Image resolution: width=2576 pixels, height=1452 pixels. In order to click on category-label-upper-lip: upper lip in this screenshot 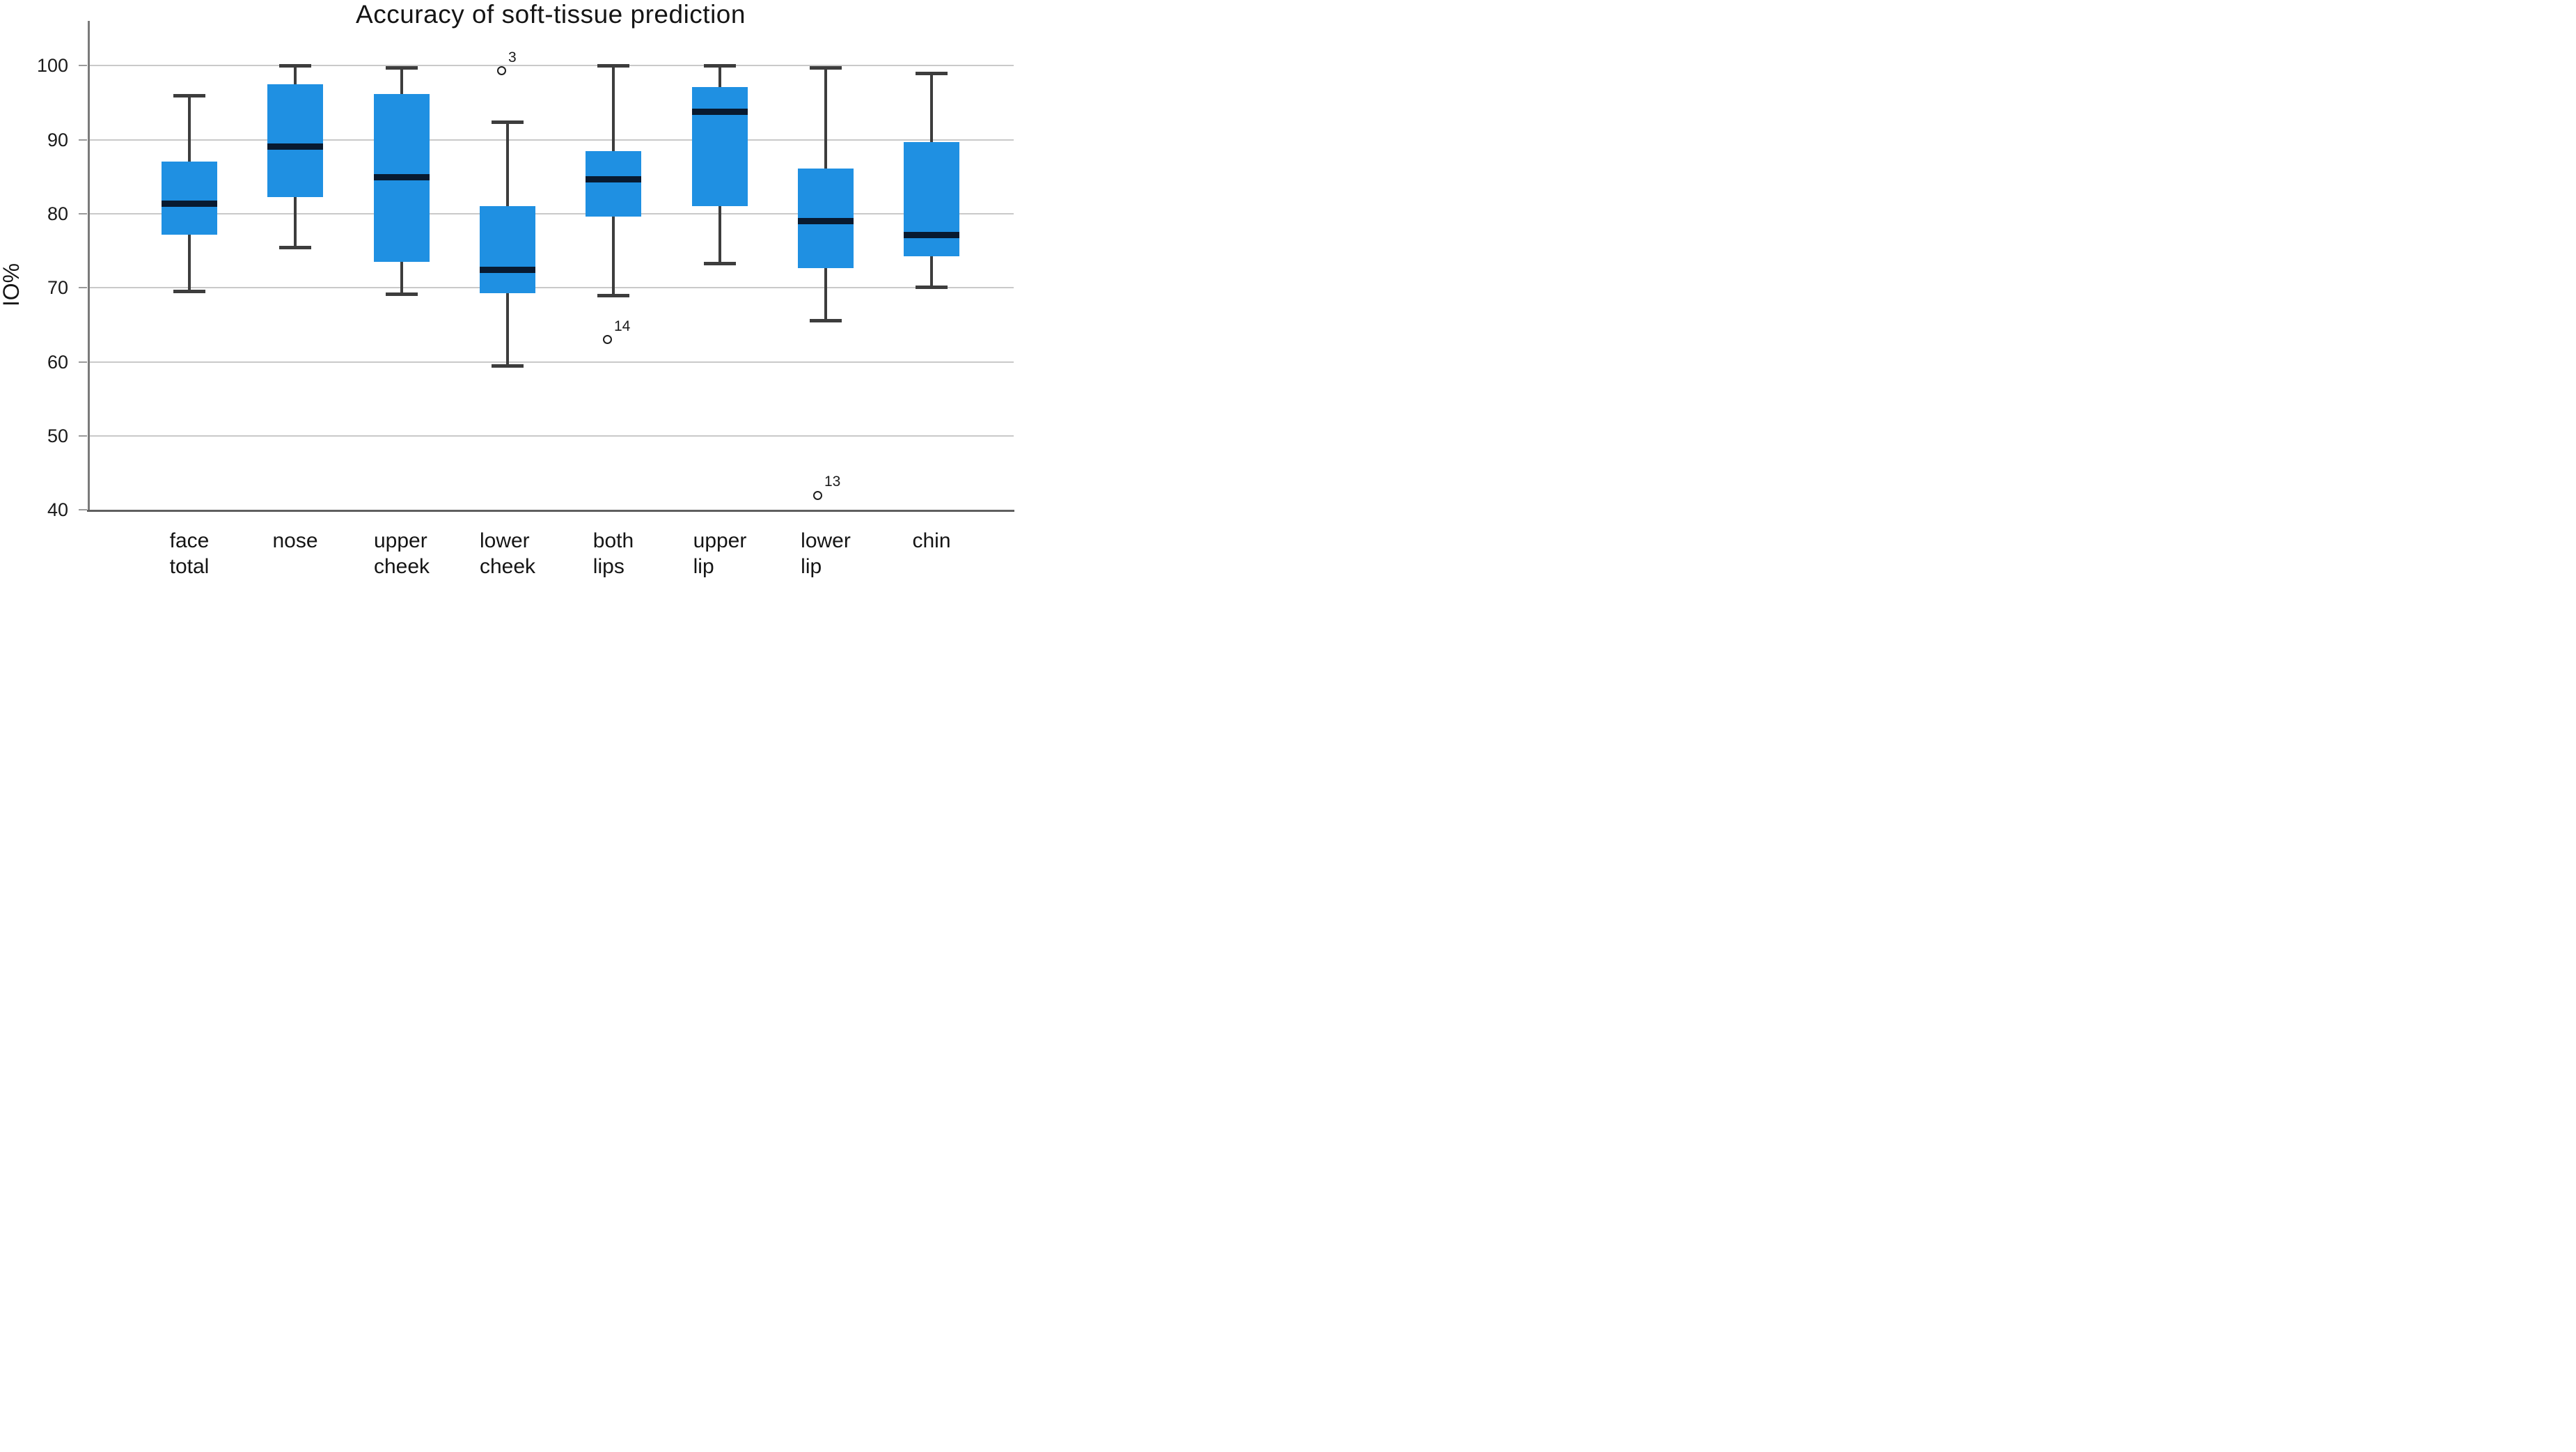, I will do `click(720, 553)`.